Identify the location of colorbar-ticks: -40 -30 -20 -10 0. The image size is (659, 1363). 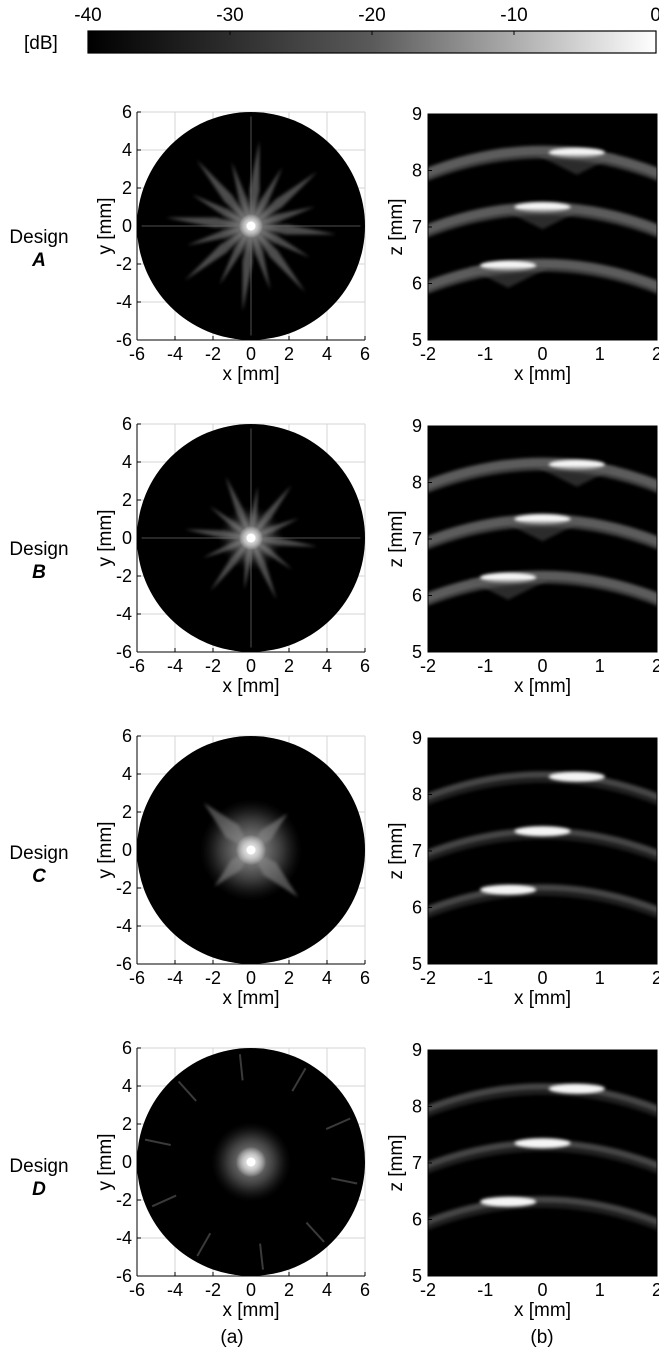
(366, 20).